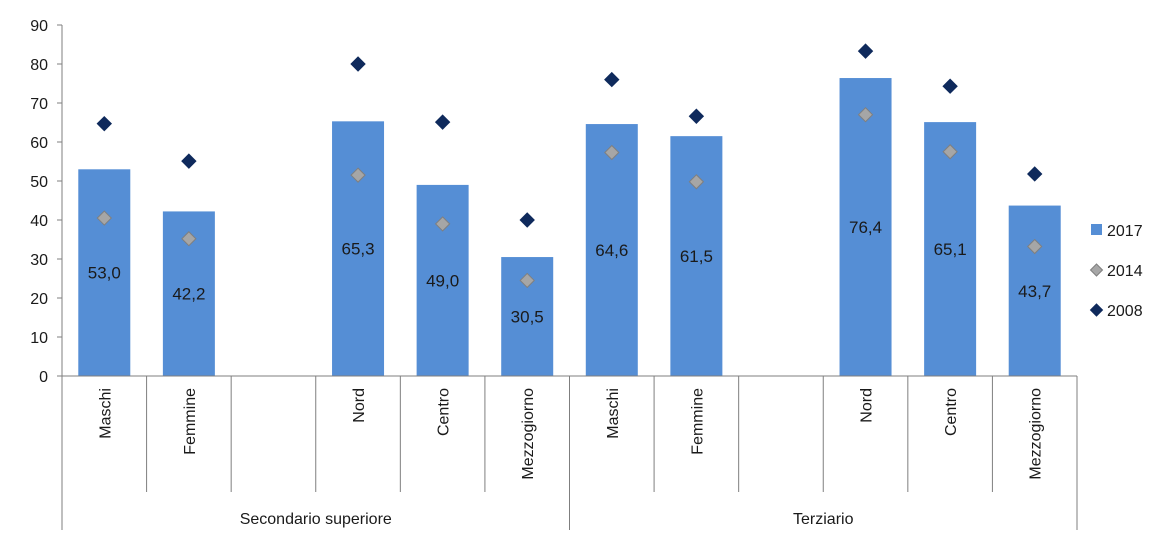  I want to click on x-group-label: Secondario superiore, so click(316, 519).